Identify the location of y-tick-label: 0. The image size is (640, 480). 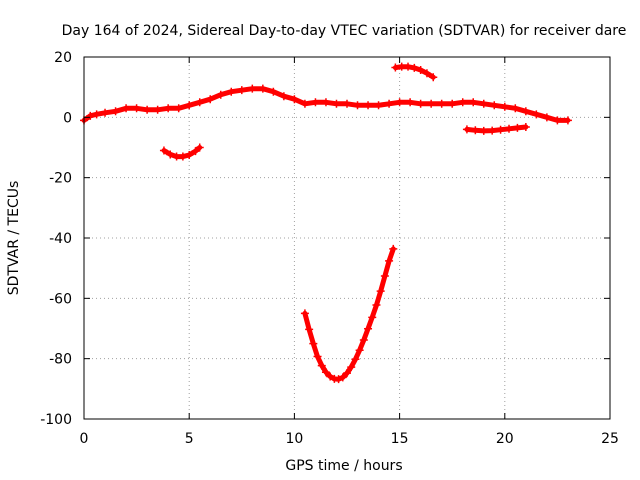
(67, 118).